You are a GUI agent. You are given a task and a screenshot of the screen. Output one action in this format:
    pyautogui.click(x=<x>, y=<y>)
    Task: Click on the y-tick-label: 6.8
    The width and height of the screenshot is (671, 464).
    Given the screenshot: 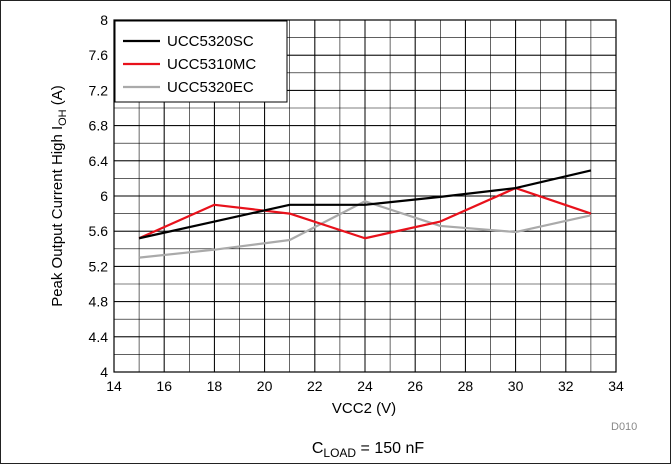 What is the action you would take?
    pyautogui.click(x=99, y=126)
    